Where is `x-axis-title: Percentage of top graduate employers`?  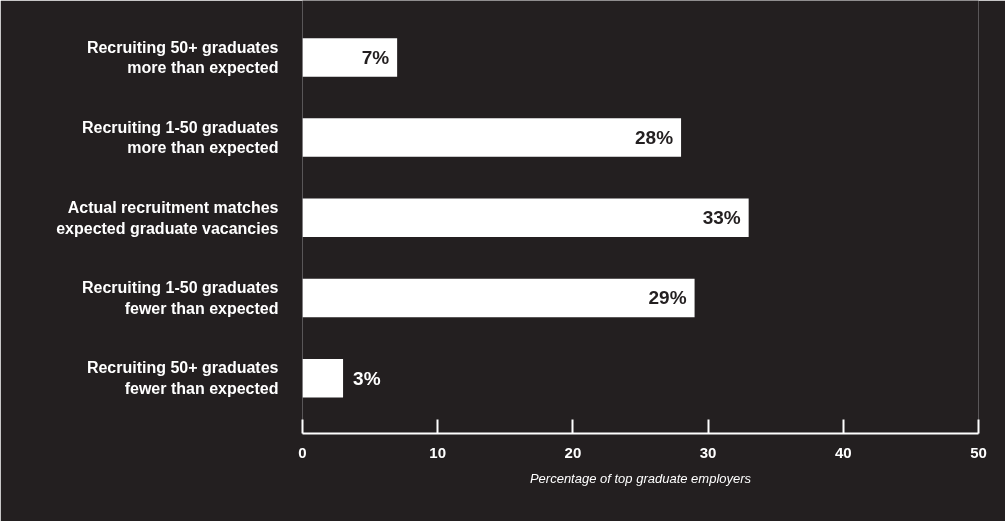 x-axis-title: Percentage of top graduate employers is located at coordinates (640, 478).